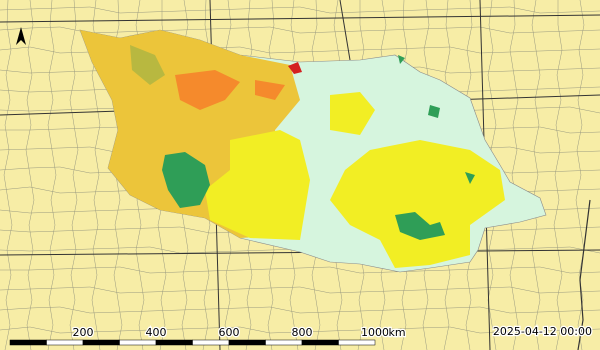 This screenshot has height=350, width=600. I want to click on north-arrow, so click(21, 36).